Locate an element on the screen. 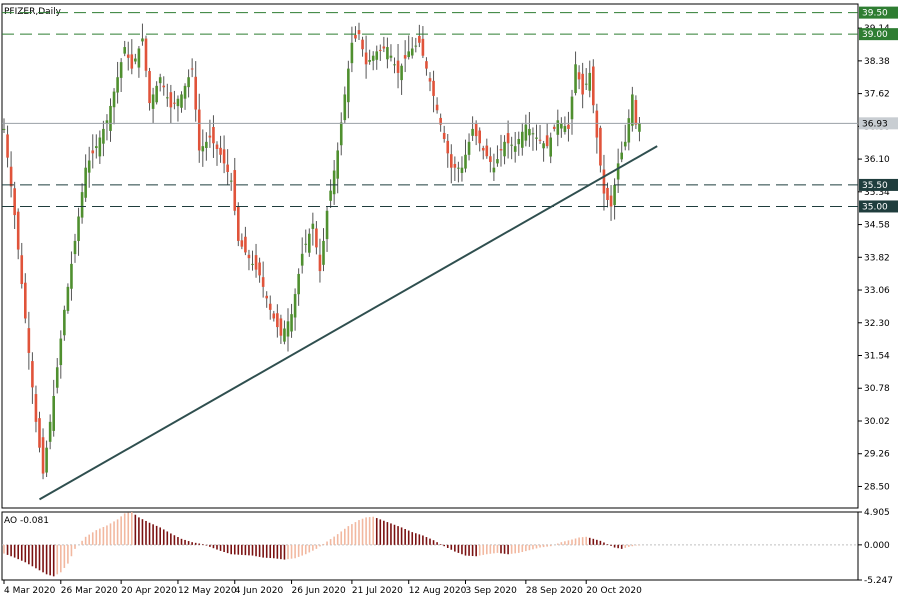 This screenshot has width=900, height=600. level-label-box is located at coordinates (878, 206).